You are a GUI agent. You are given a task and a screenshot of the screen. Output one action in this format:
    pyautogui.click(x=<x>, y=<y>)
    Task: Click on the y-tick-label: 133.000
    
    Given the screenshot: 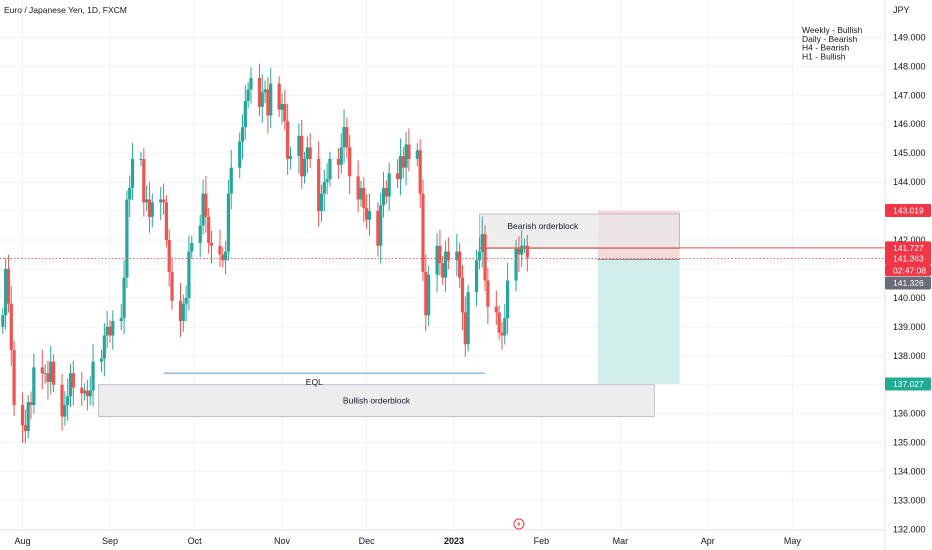 What is the action you would take?
    pyautogui.click(x=909, y=501)
    